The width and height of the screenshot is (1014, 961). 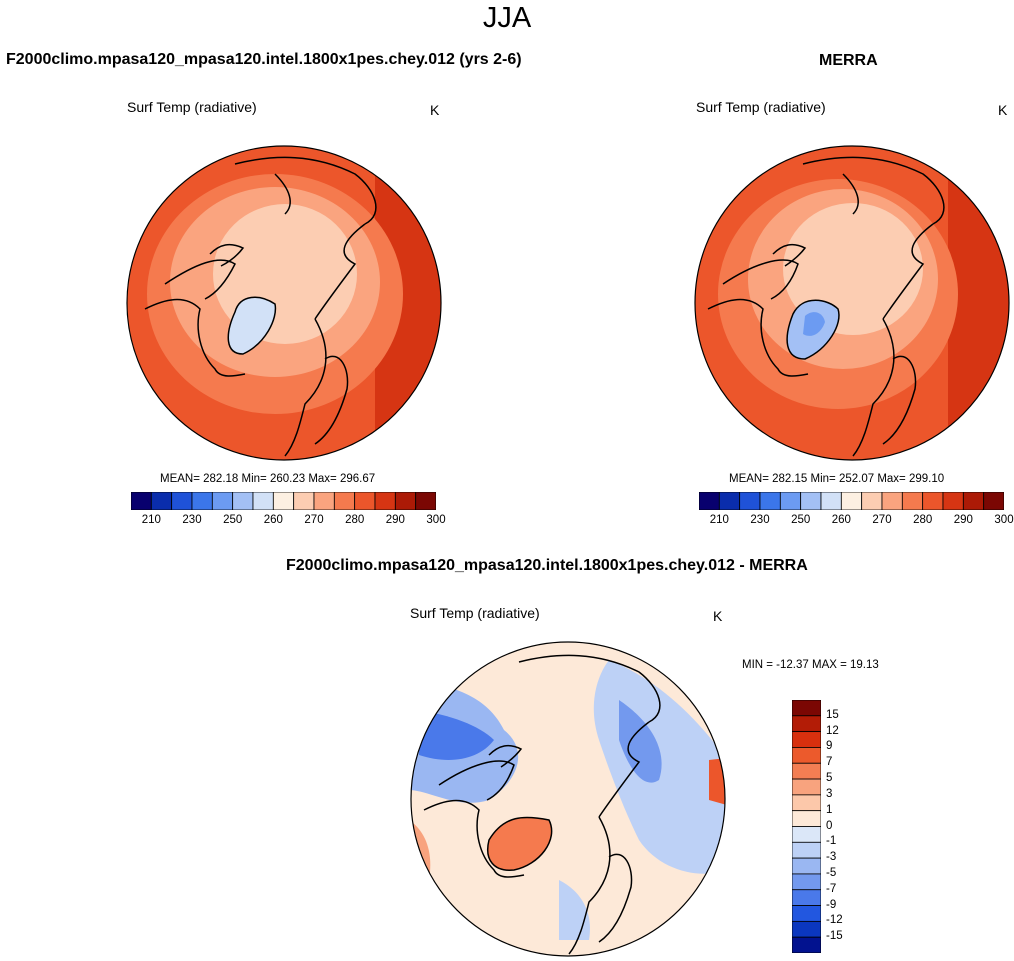 I want to click on obs-colorbar-tick-label: 280, so click(x=923, y=520).